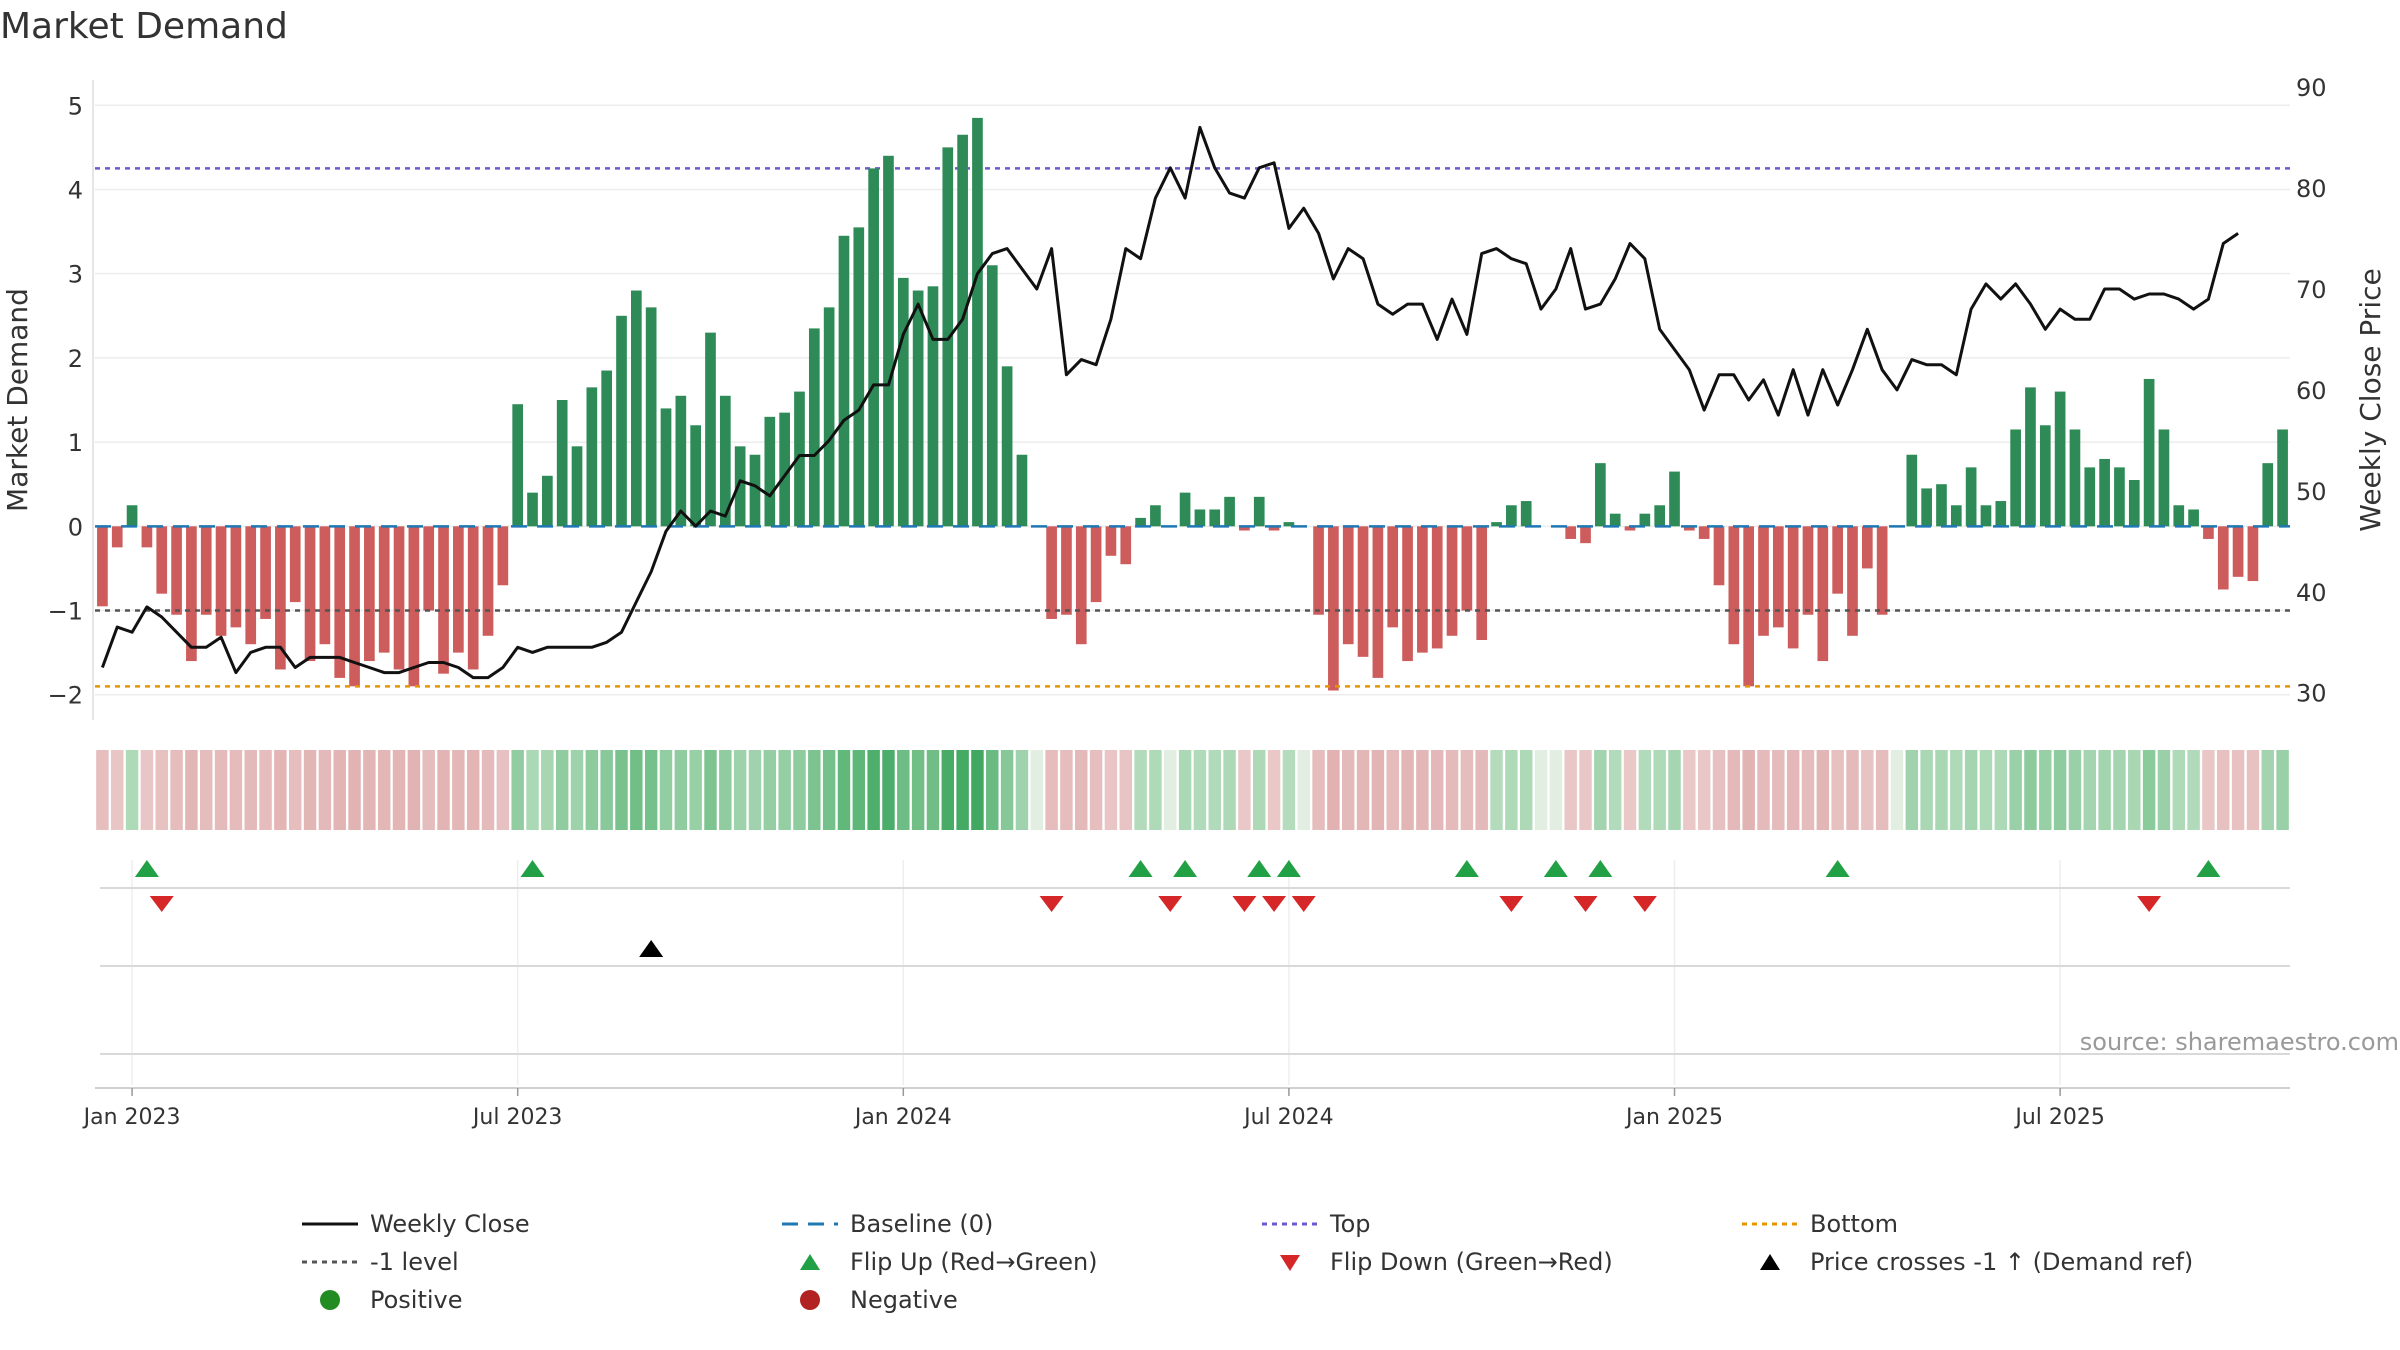 This screenshot has height=1350, width=2400. I want to click on legend-flip-down: Flip Down (Green→Red), so click(1436, 1262).